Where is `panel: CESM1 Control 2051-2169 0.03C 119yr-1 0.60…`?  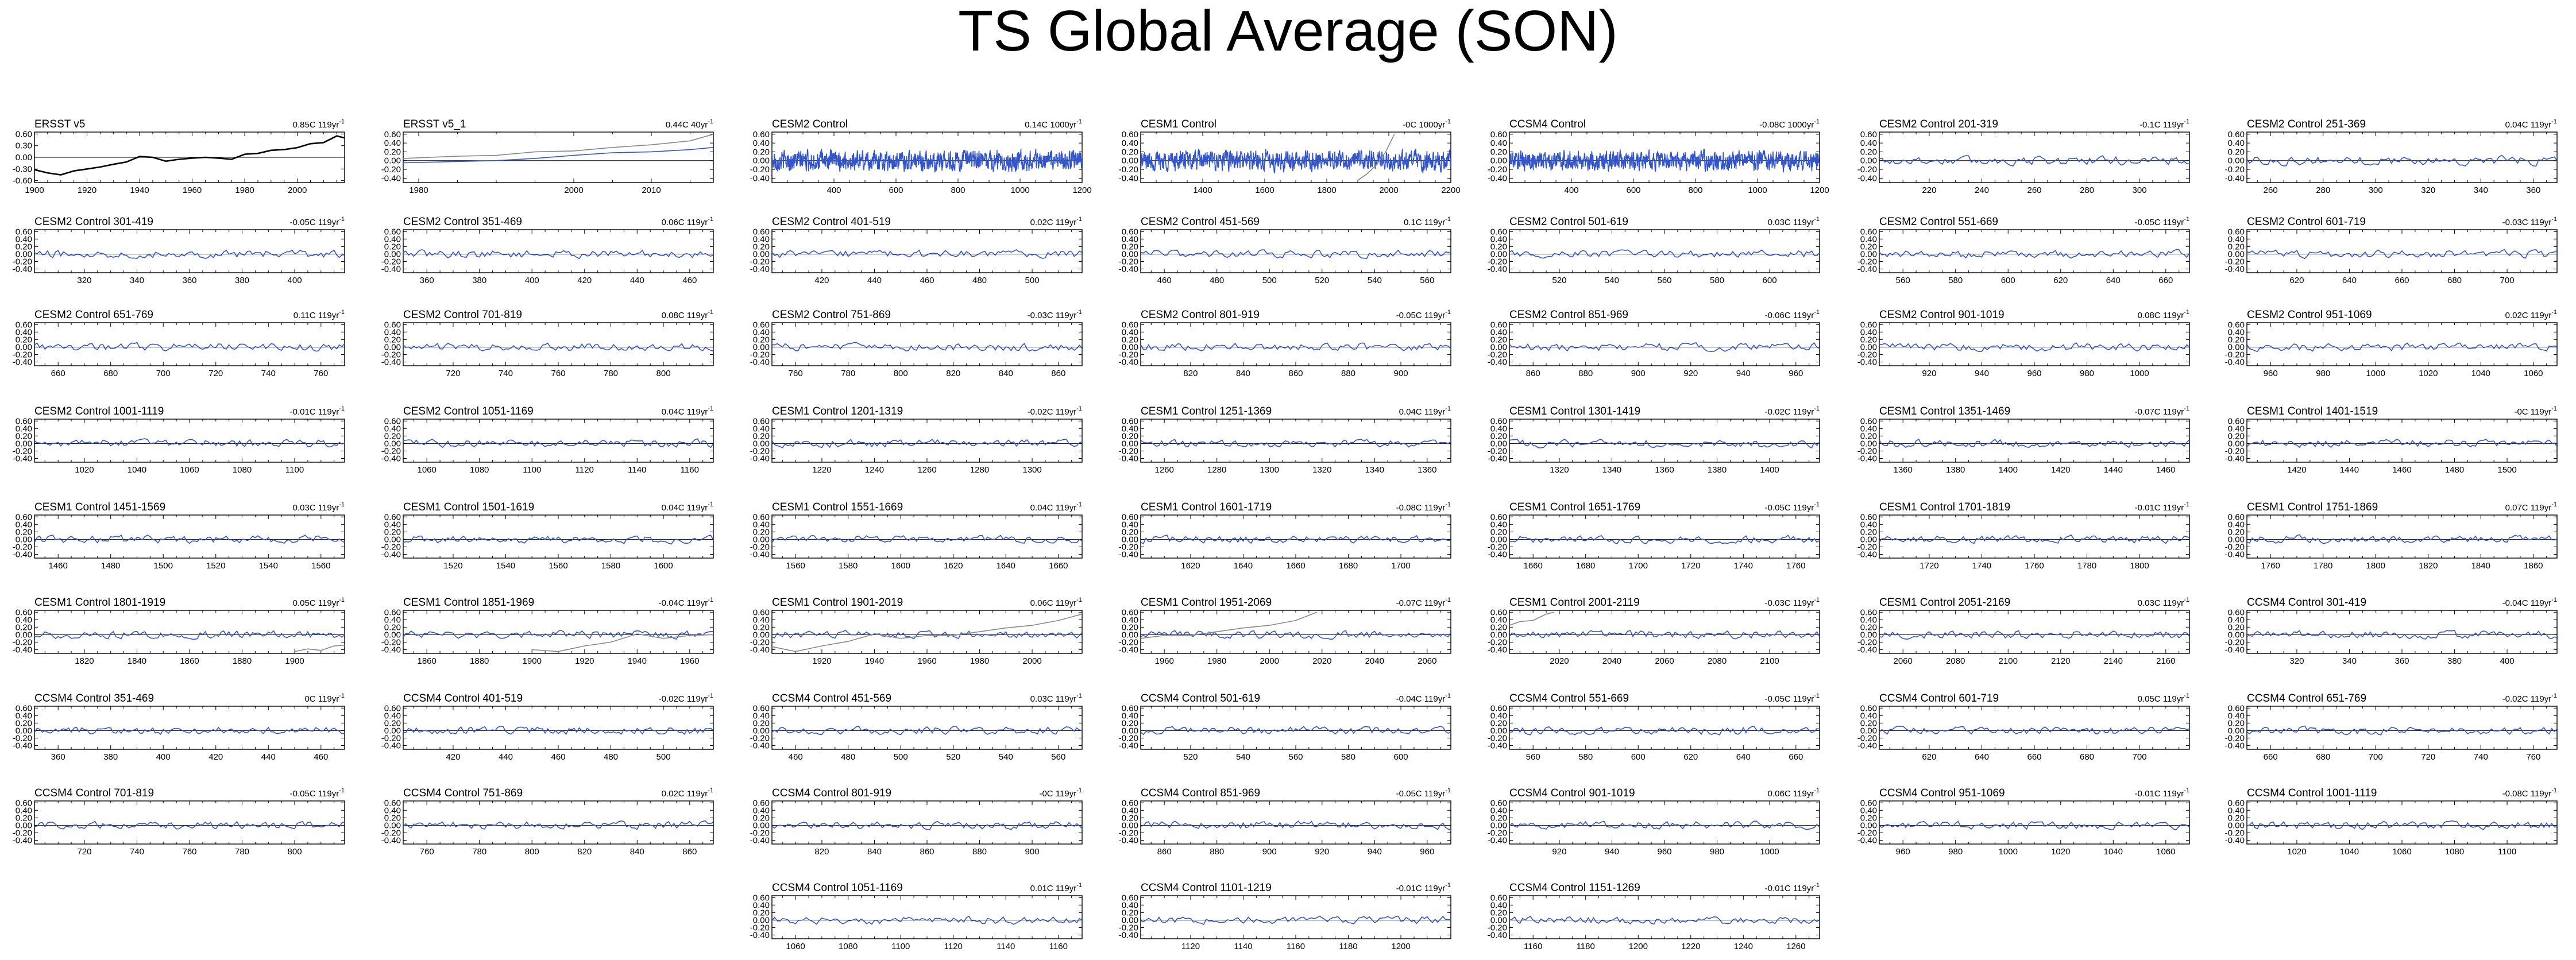
panel: CESM1 Control 2051-2169 0.03C 119yr-1 0.60… is located at coordinates (2023, 631).